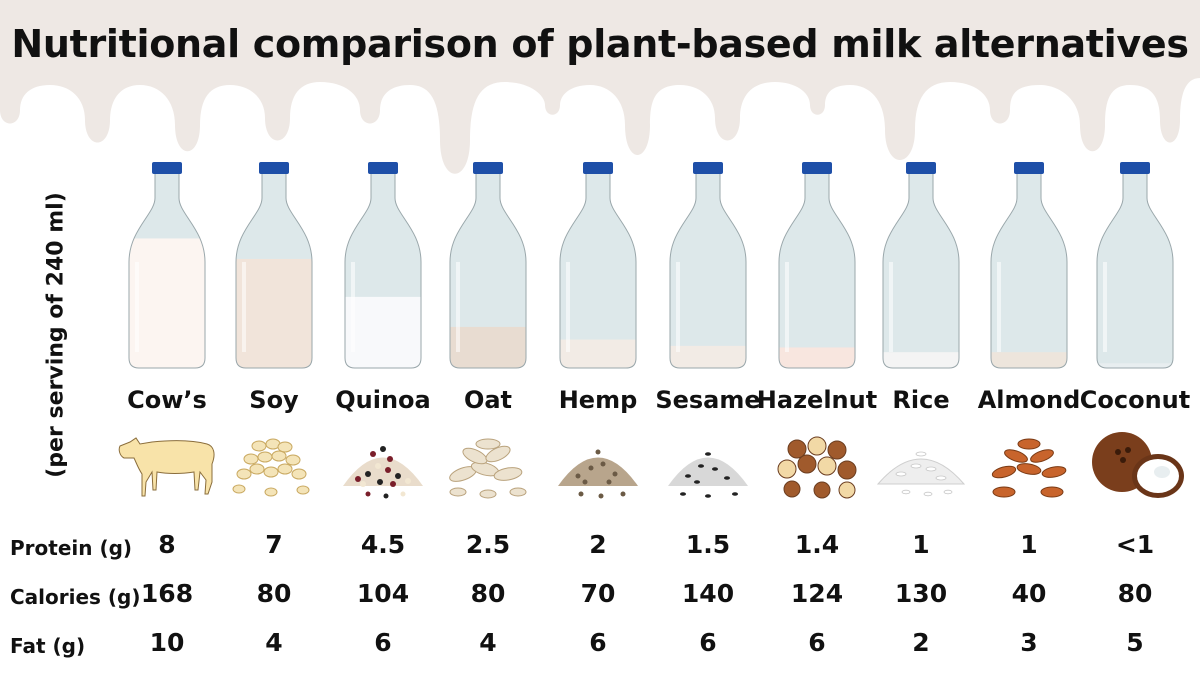  What do you see at coordinates (383, 400) in the screenshot?
I see `milk-name: Quinoa` at bounding box center [383, 400].